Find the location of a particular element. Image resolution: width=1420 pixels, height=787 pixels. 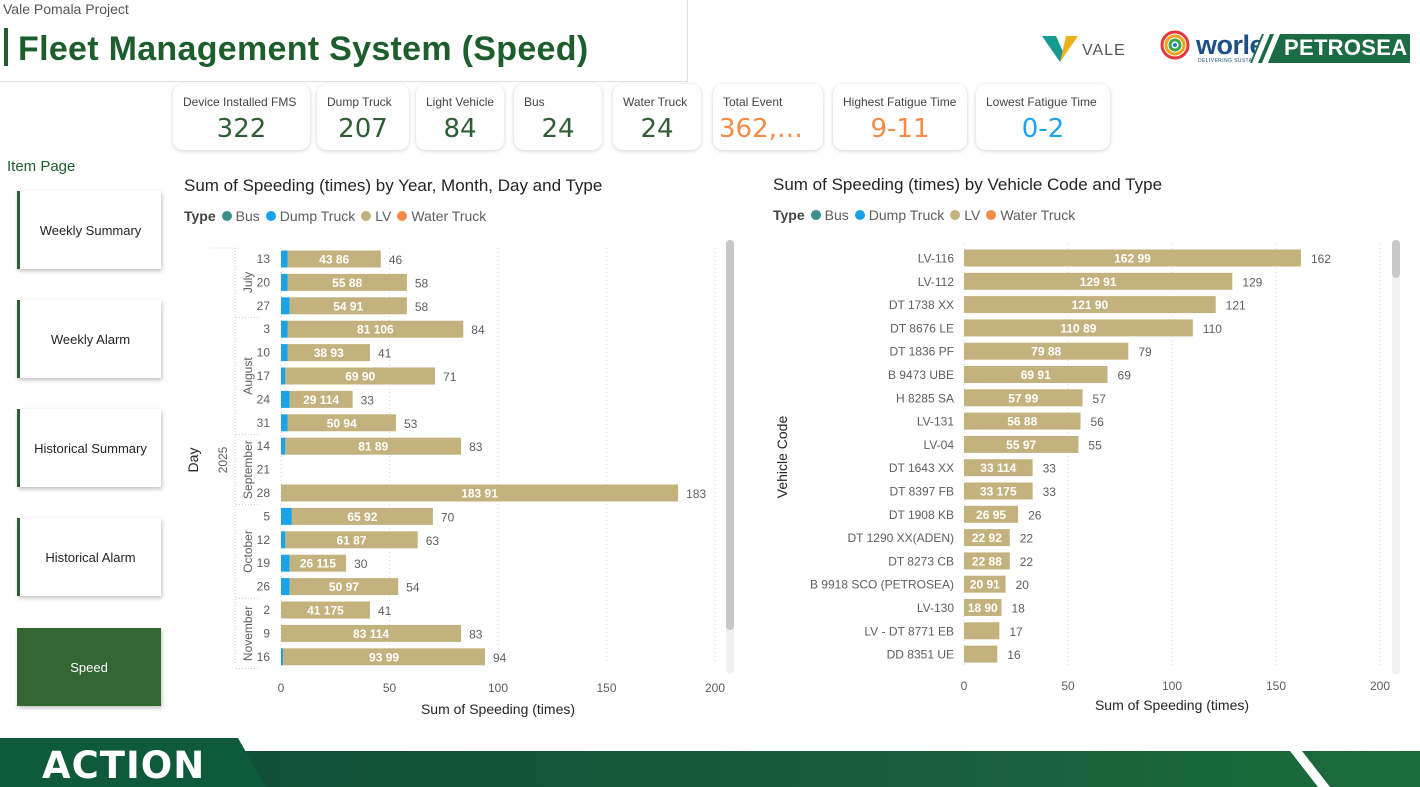

bar-data-label: 18 90 is located at coordinates (983, 608).